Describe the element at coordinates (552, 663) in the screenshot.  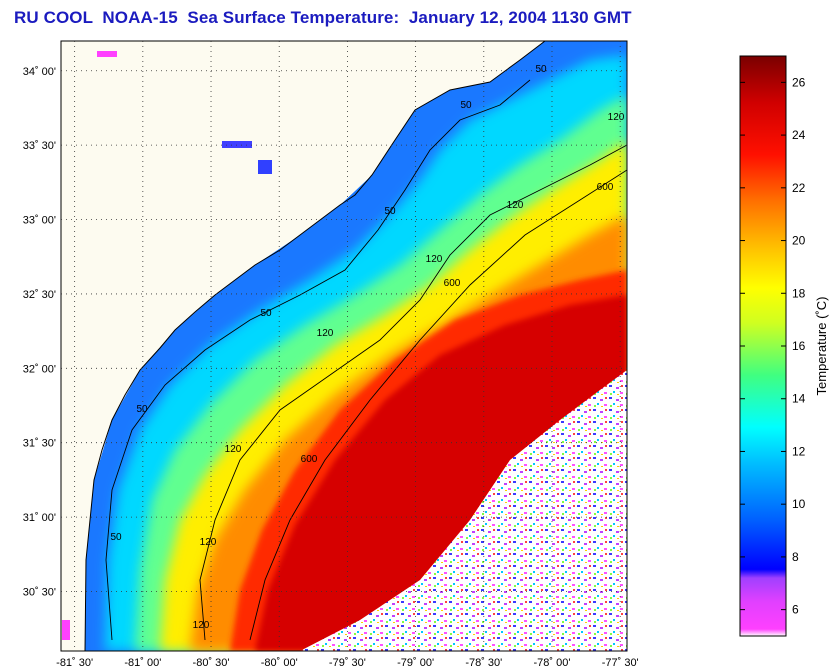
I see `lon-tick-label: -78˚ 00'` at that location.